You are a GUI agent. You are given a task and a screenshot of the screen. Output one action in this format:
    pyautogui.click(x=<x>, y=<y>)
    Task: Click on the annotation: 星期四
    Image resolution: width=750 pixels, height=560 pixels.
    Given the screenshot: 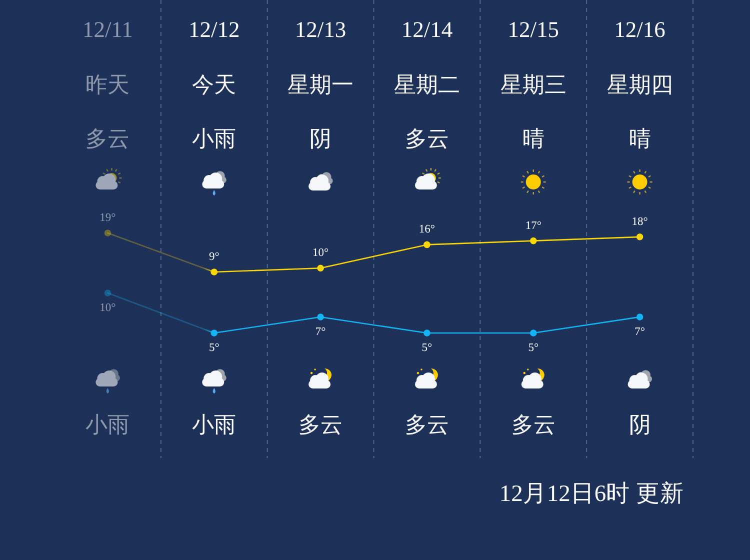 What is the action you would take?
    pyautogui.click(x=639, y=84)
    